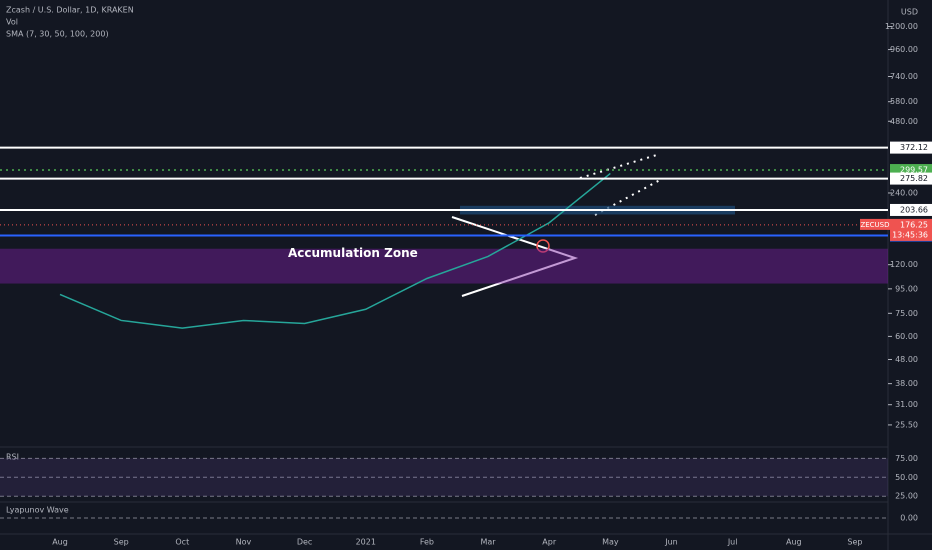  I want to click on x-tick-label: Jul, so click(732, 542).